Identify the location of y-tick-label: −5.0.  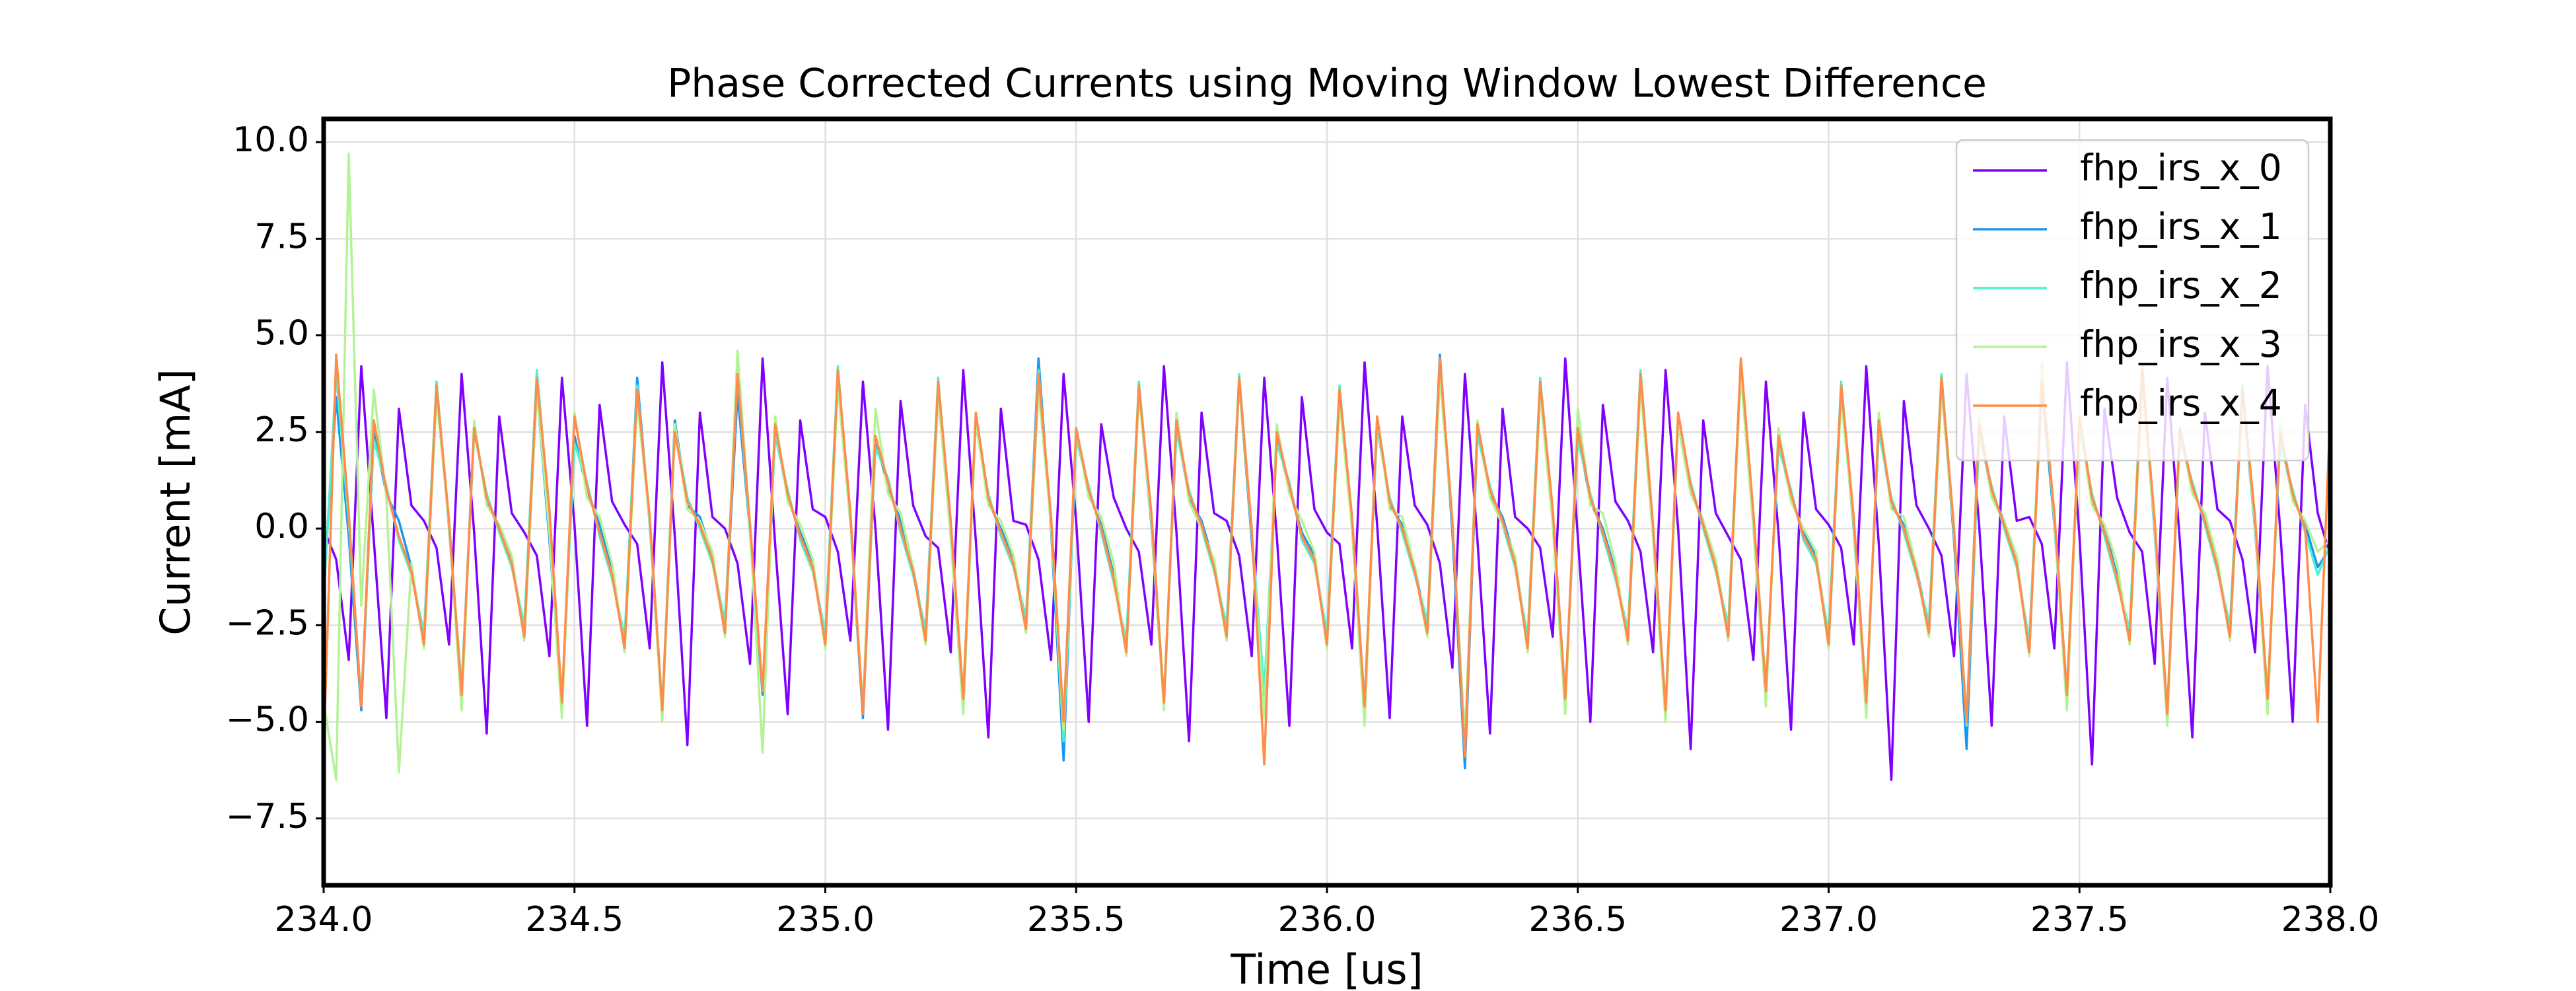
(267, 720).